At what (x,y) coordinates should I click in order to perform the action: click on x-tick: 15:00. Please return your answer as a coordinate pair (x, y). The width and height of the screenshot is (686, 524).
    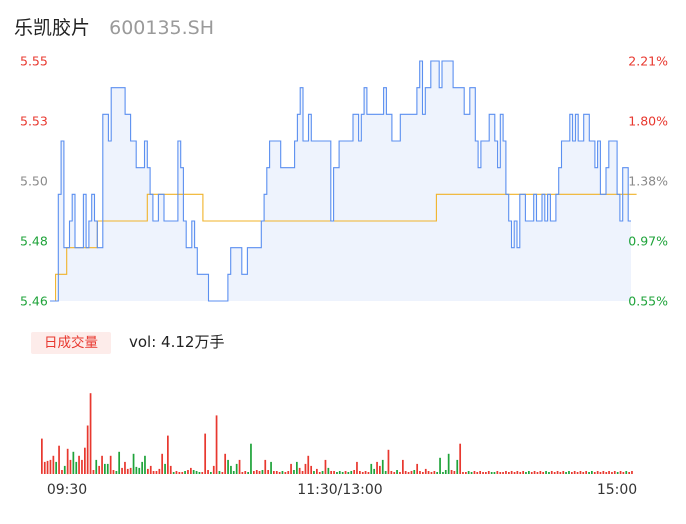
    Looking at the image, I should click on (617, 490).